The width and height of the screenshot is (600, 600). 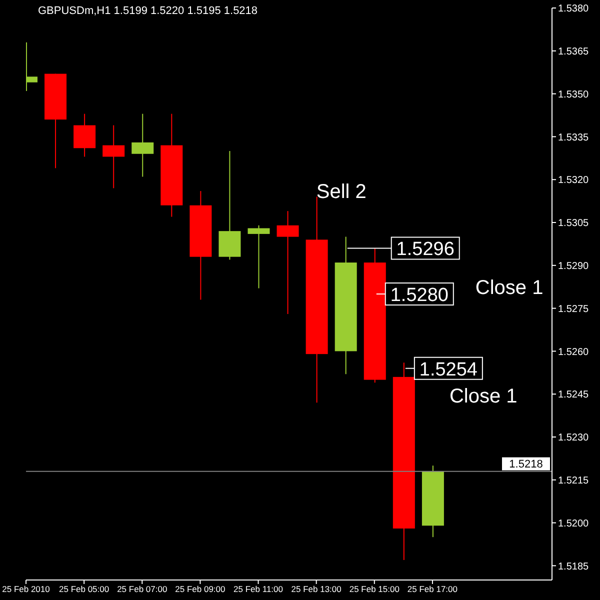 What do you see at coordinates (574, 566) in the screenshot?
I see `y-tick-label: 1.5185` at bounding box center [574, 566].